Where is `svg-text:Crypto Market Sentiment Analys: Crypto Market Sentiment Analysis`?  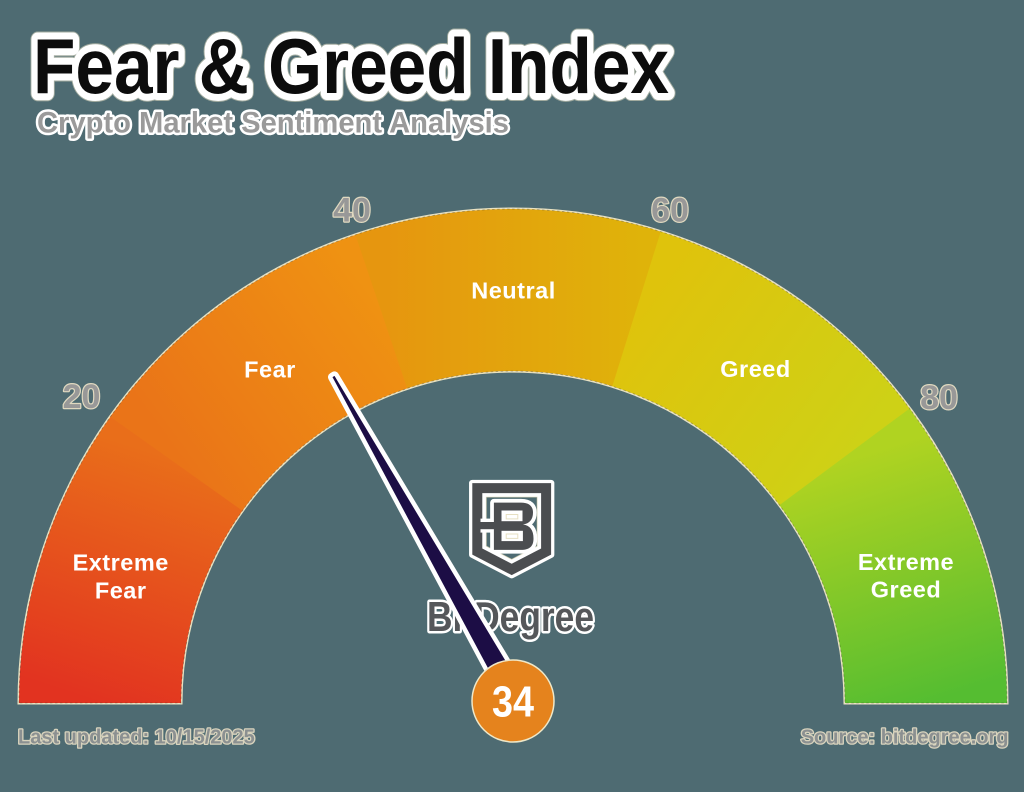
svg-text:Crypto Market Sentiment Analys: Crypto Market Sentiment Analysis is located at coordinates (273, 123).